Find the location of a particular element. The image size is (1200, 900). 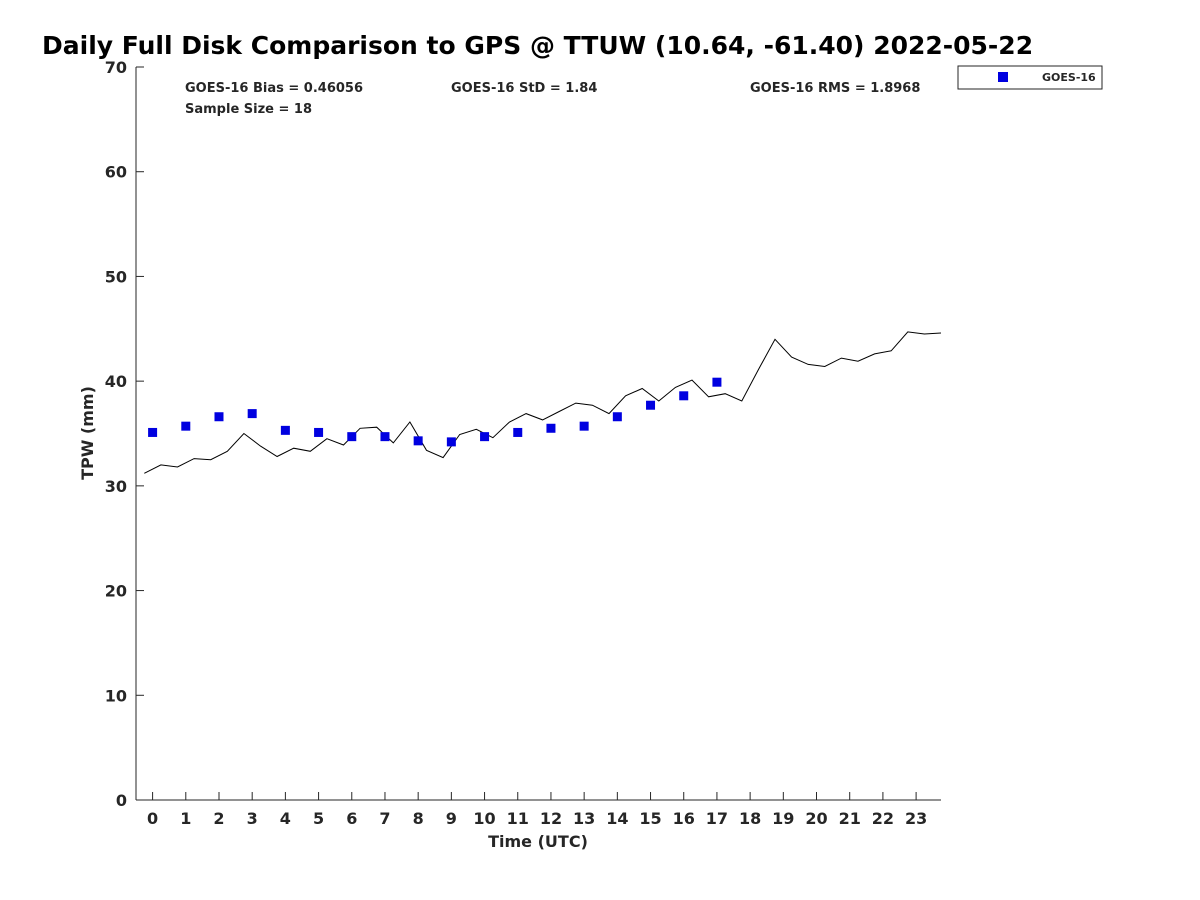

x-tick-label: 3 is located at coordinates (252, 818).